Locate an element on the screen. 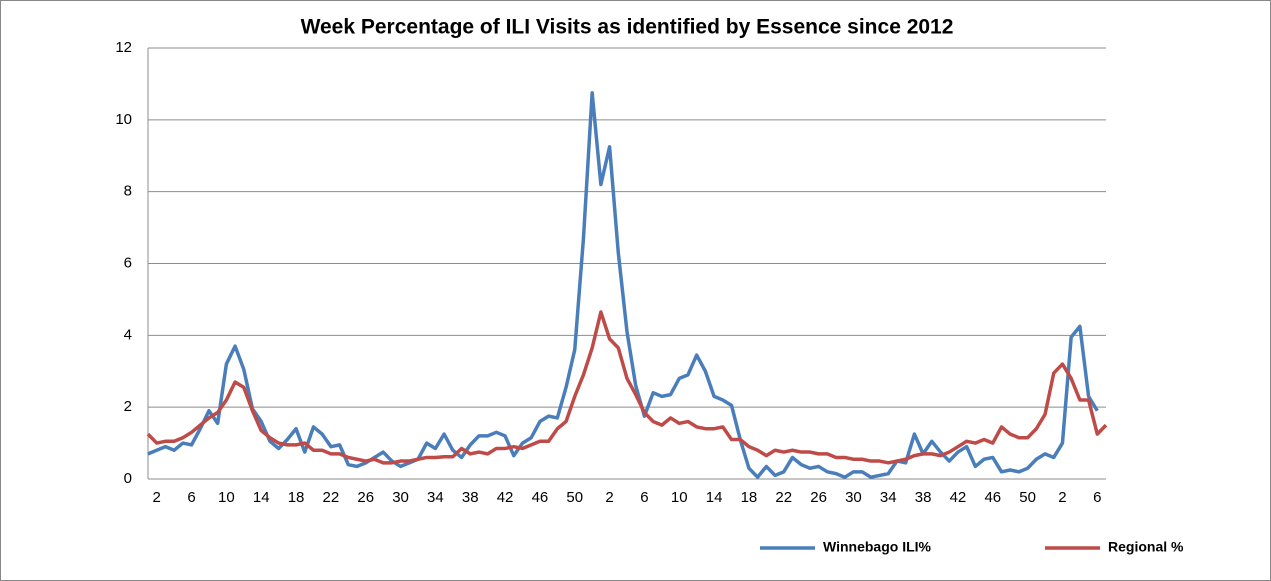 The height and width of the screenshot is (581, 1271). y-tick-label: 10 is located at coordinates (123, 119).